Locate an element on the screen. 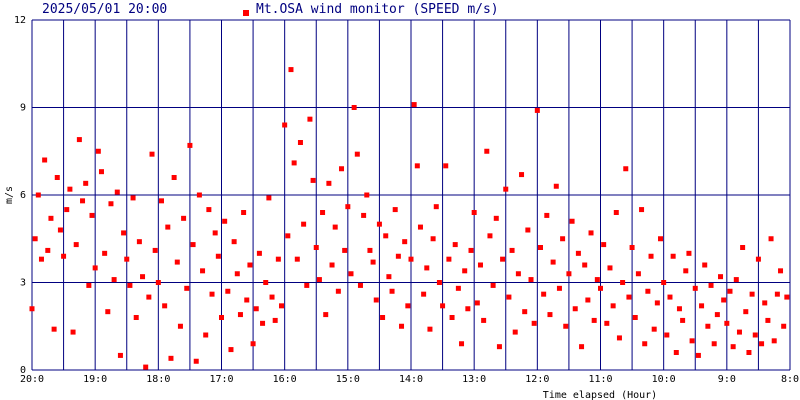  x-tick-label: 17:0 is located at coordinates (221, 379).